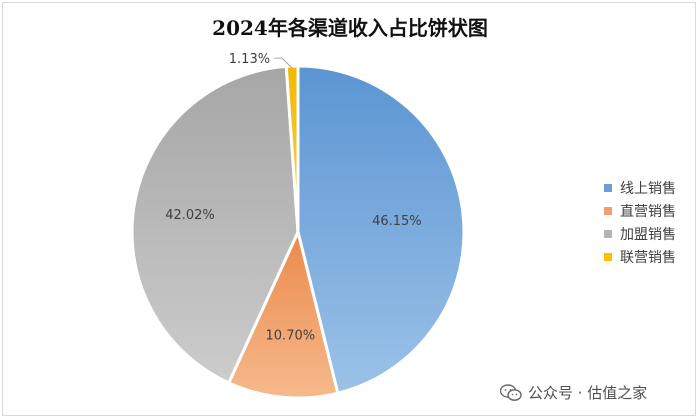  I want to click on legend-item-3: 加盟销售, so click(640, 234).